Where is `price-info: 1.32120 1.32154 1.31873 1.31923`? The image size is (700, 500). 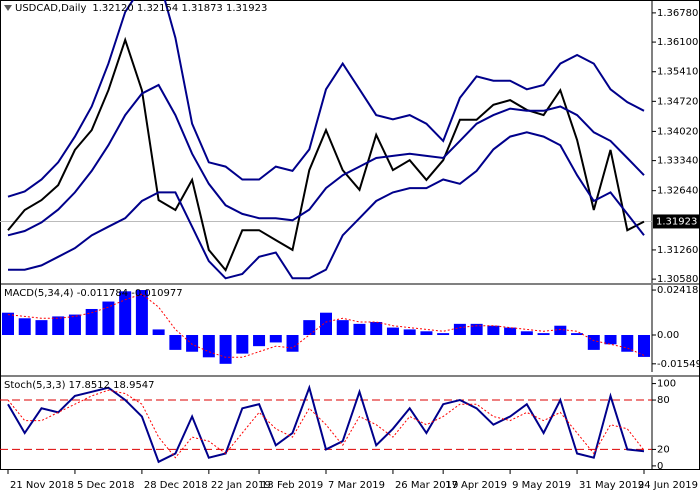 price-info: 1.32120 1.32154 1.31873 1.31923 is located at coordinates (179, 8).